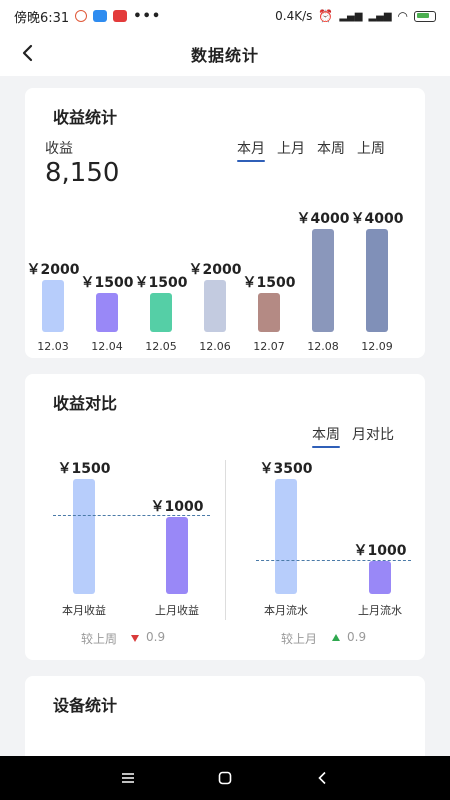  What do you see at coordinates (59, 149) in the screenshot?
I see `income-label: 收益` at bounding box center [59, 149].